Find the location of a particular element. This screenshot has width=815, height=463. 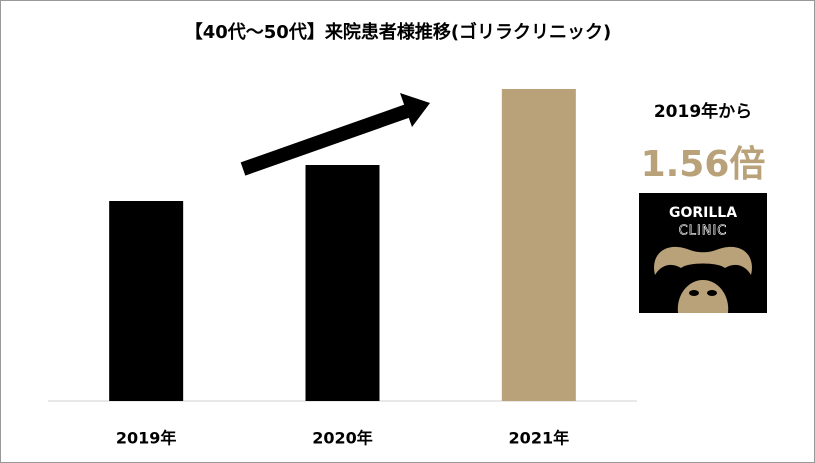

annotation-highlight: 1.56倍 is located at coordinates (703, 164).